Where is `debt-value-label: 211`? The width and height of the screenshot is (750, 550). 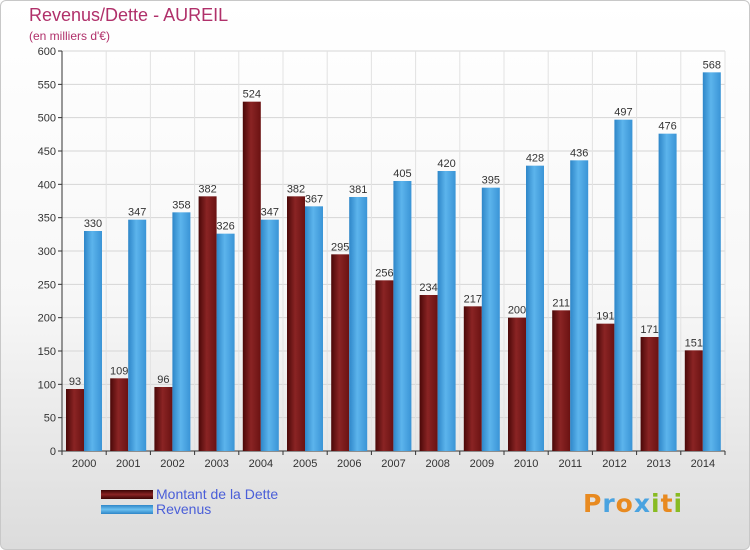
debt-value-label: 211 is located at coordinates (561, 303).